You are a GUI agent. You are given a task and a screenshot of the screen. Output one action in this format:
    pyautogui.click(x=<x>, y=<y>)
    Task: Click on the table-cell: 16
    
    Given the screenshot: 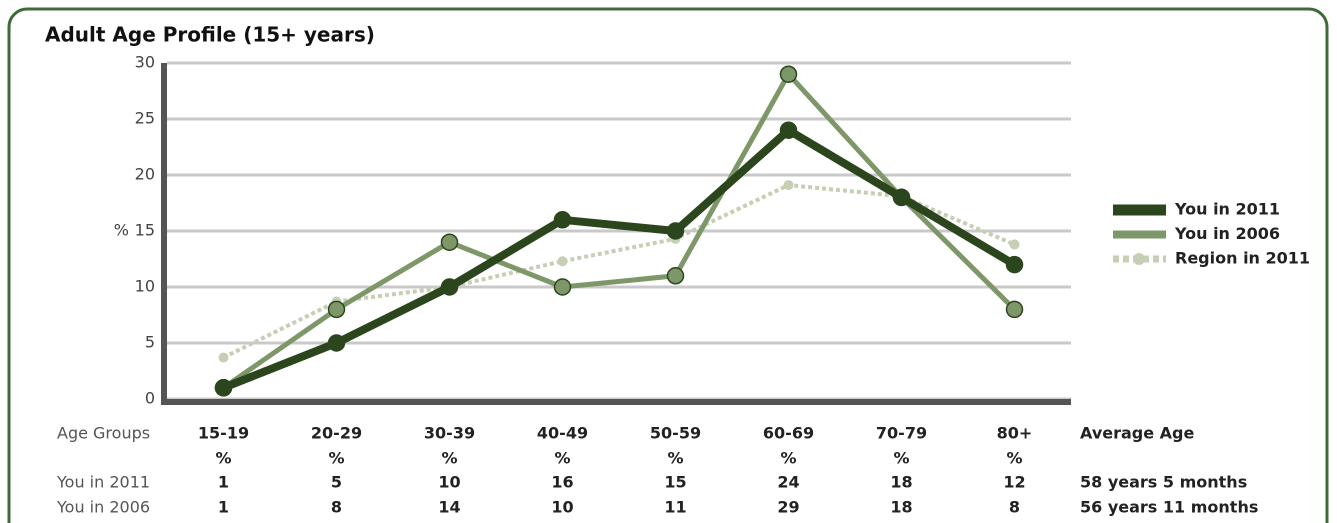 What is the action you would take?
    pyautogui.click(x=562, y=482)
    